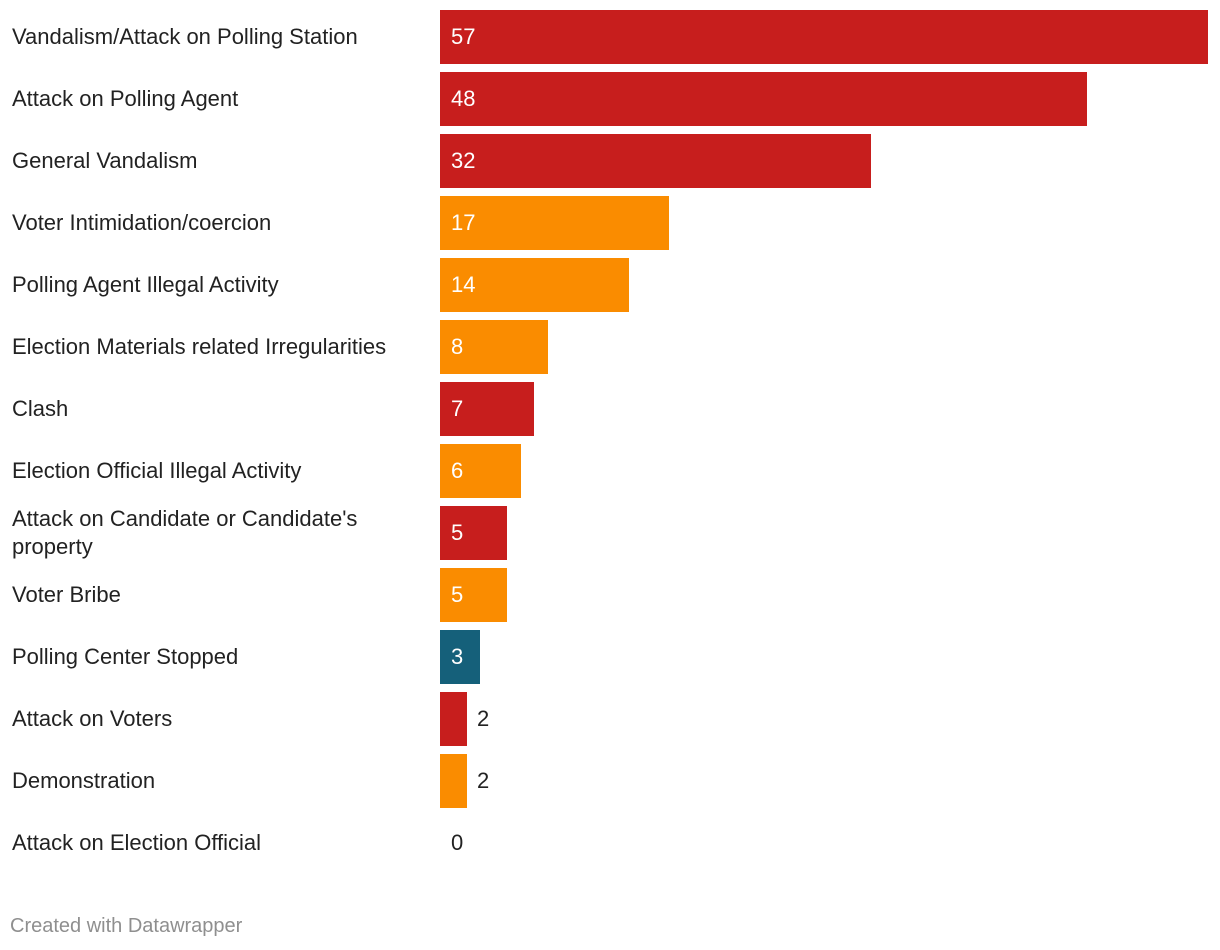 This screenshot has height=950, width=1220. I want to click on value-label: 32, so click(463, 160).